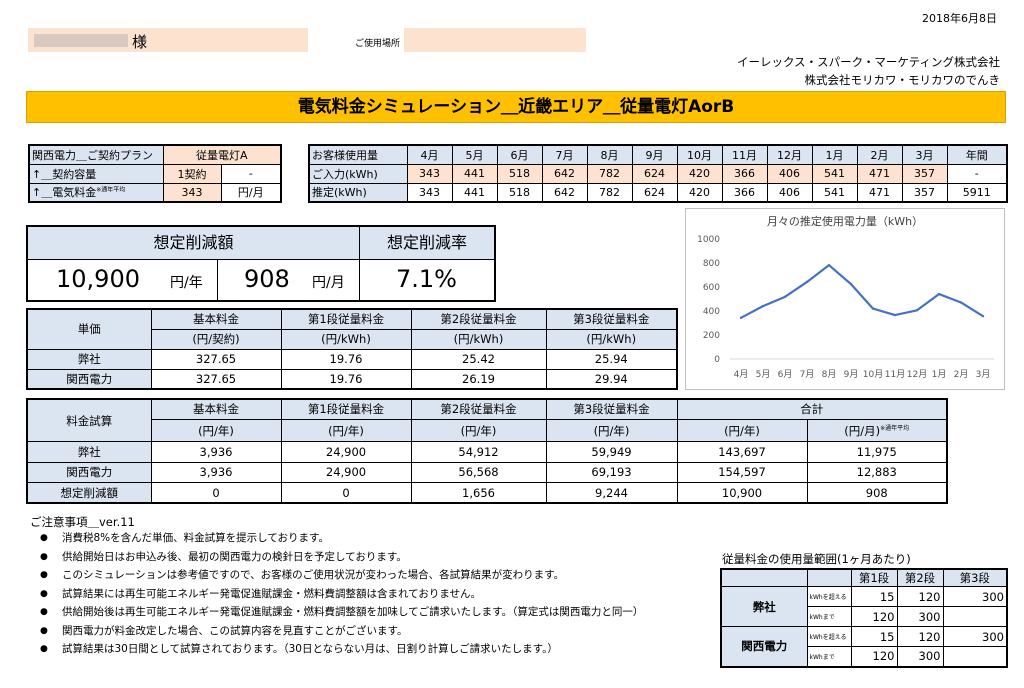  Describe the element at coordinates (977, 173) in the screenshot. I see `usage-input-annual: -` at that location.